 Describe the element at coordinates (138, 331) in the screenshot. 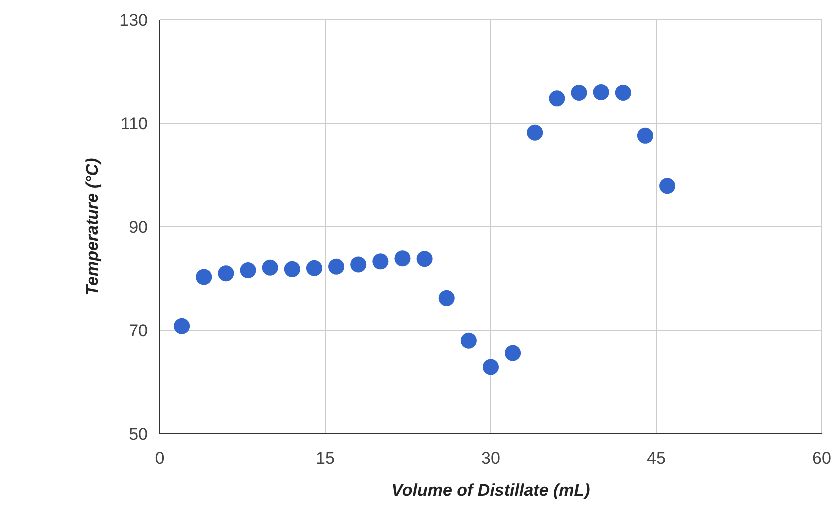

I see `y-tick-label: 70` at that location.